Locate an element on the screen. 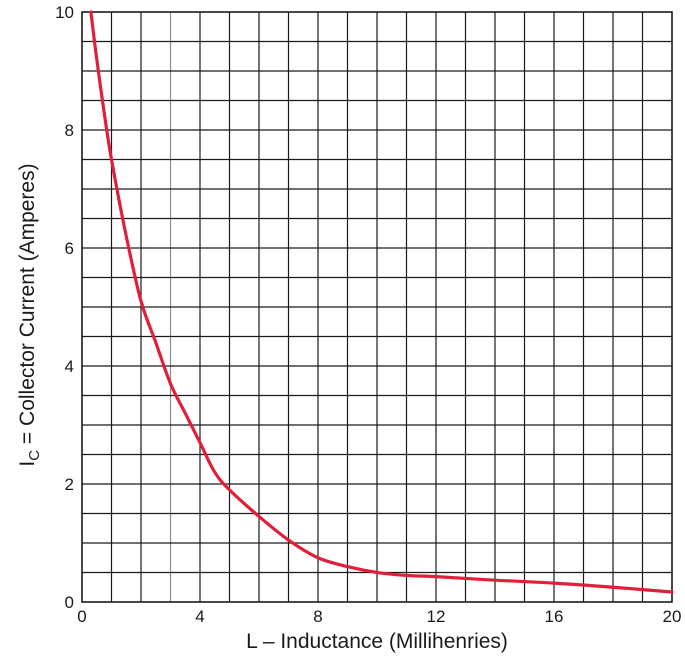 This screenshot has height=660, width=685. y-tick-label: 10 is located at coordinates (64, 12).